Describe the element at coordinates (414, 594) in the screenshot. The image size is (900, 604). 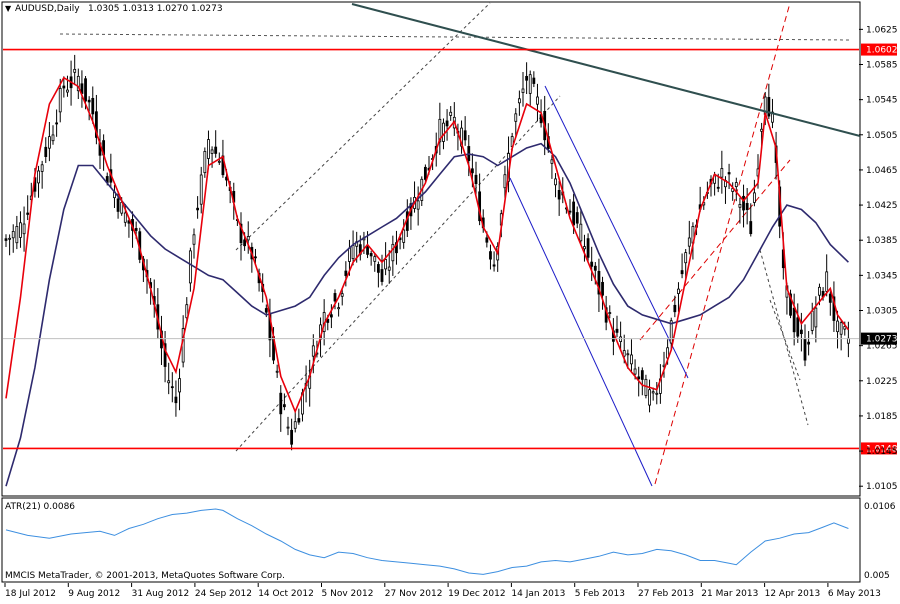
I see `x-tick-label: 27 Nov 2012` at that location.